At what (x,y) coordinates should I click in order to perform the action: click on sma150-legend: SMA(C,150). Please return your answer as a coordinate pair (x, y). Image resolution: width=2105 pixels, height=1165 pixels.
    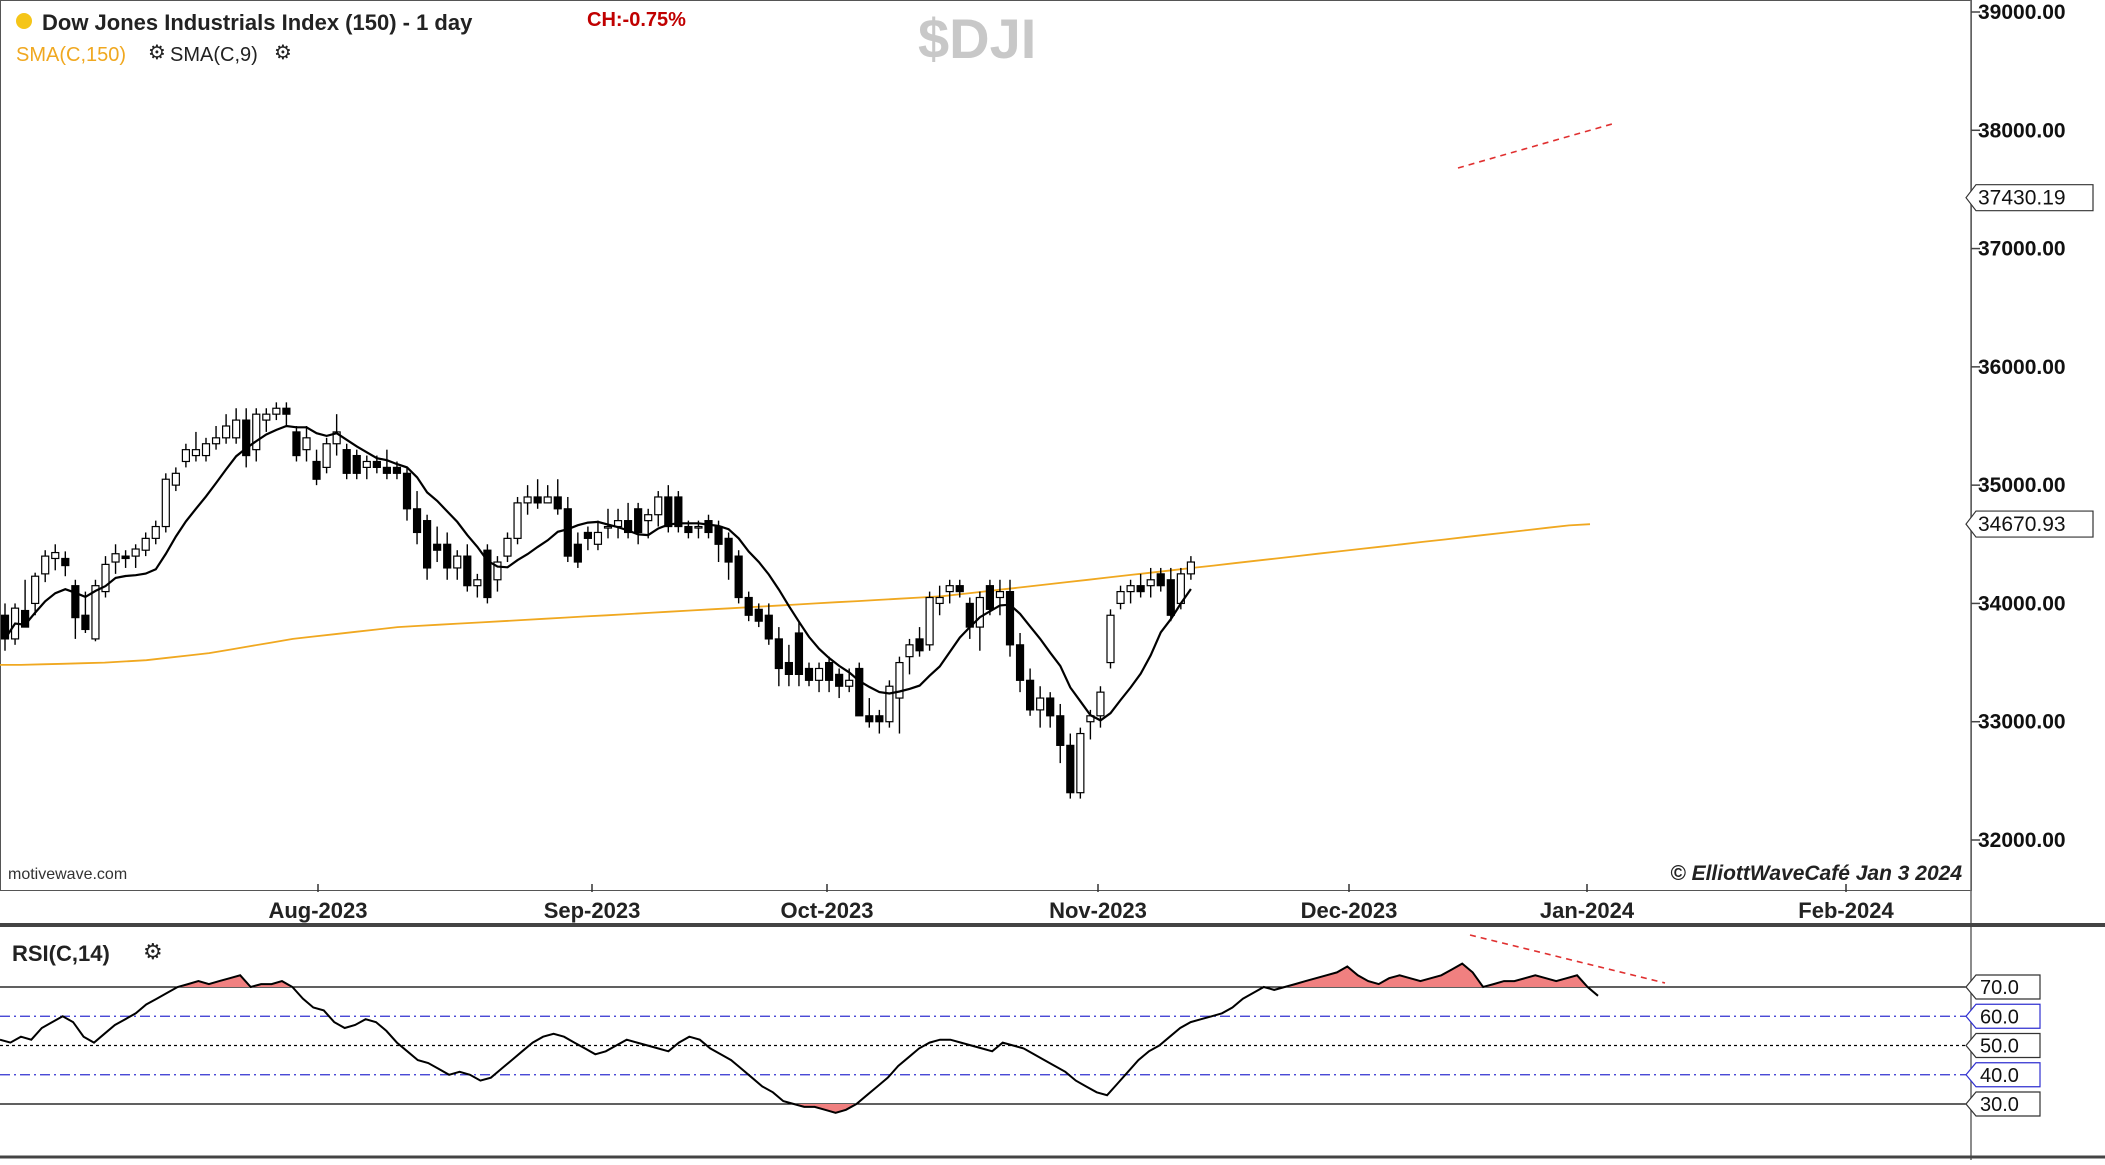
    Looking at the image, I should click on (71, 55).